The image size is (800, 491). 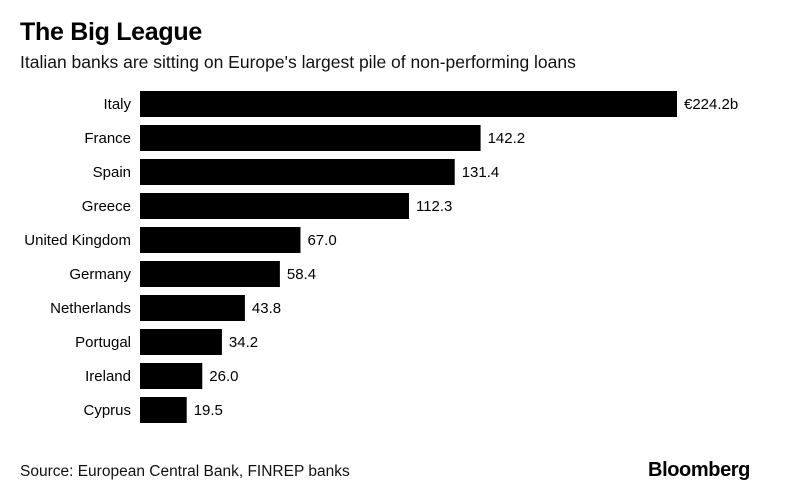 What do you see at coordinates (77, 240) in the screenshot?
I see `category-label-united-kingdom: United Kingdom` at bounding box center [77, 240].